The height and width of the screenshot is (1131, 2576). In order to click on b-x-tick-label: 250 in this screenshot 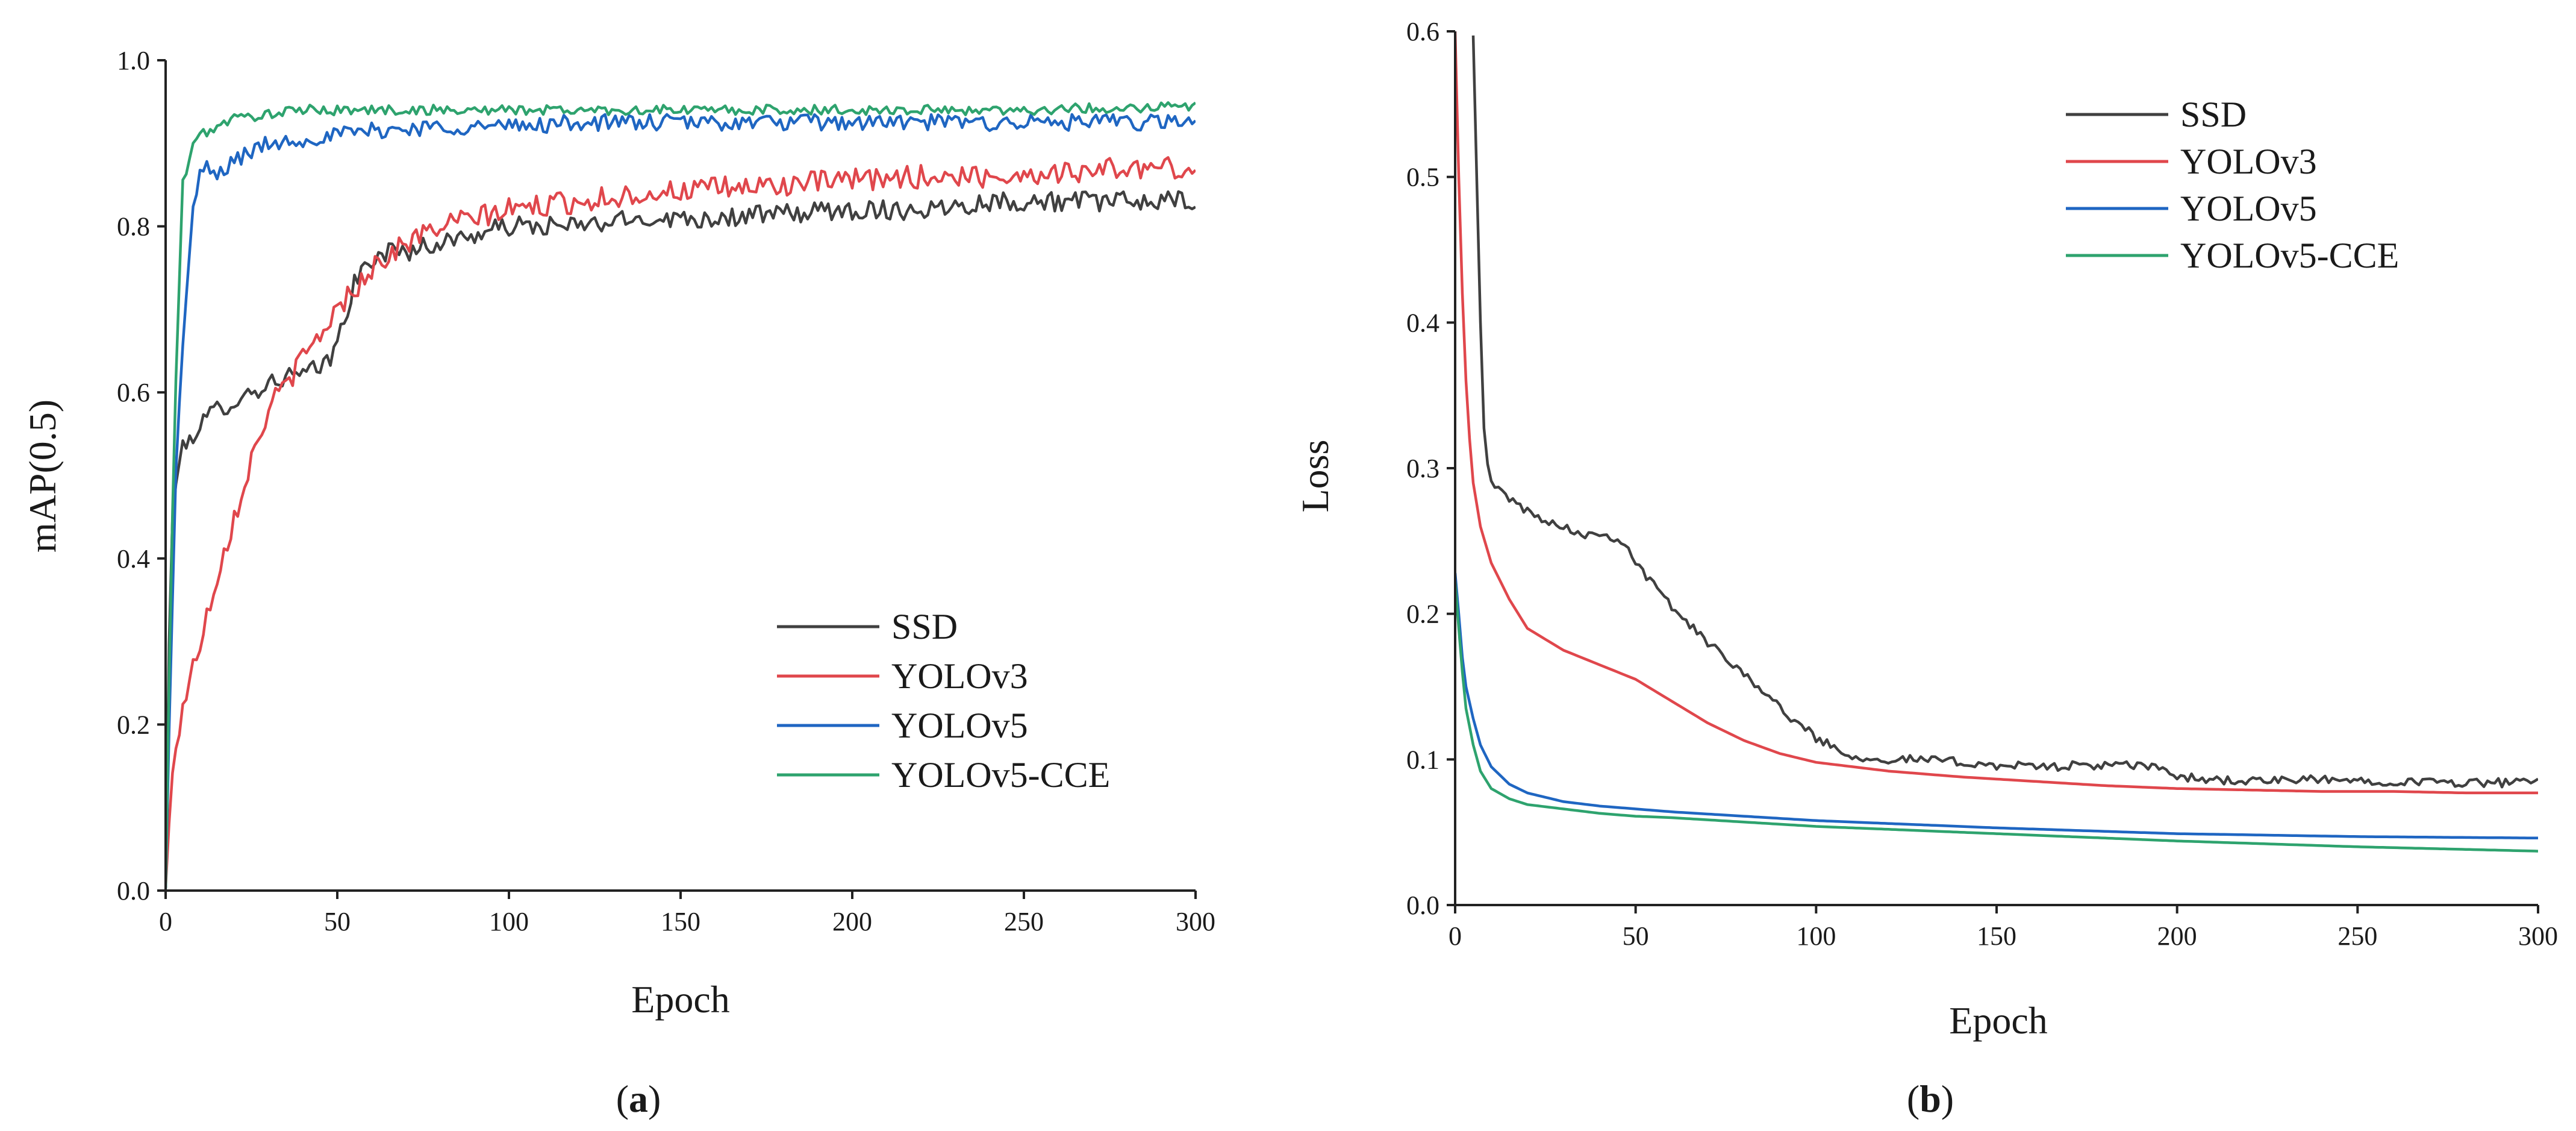, I will do `click(2357, 936)`.